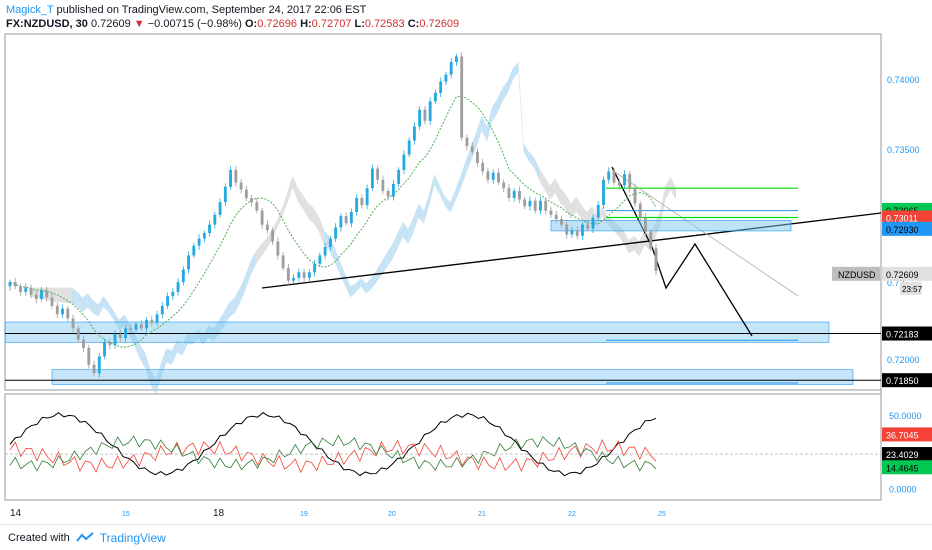  Describe the element at coordinates (333, 456) in the screenshot. I see `indicator-minus-di-line` at that location.